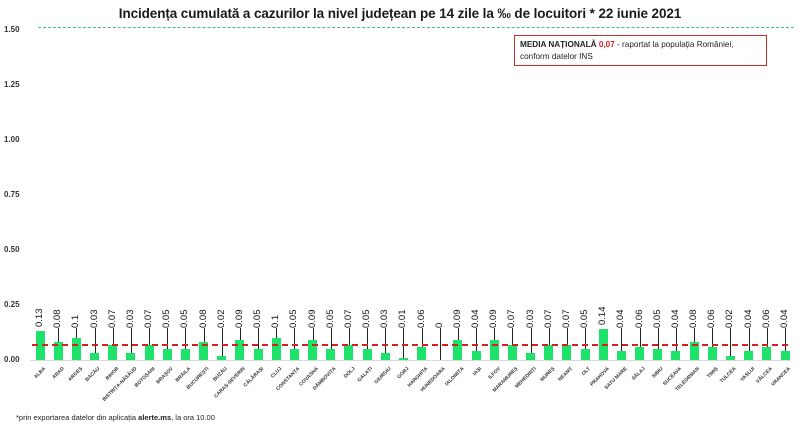 Image resolution: width=800 pixels, height=431 pixels. I want to click on y-tick-label: 0.50, so click(12, 249).